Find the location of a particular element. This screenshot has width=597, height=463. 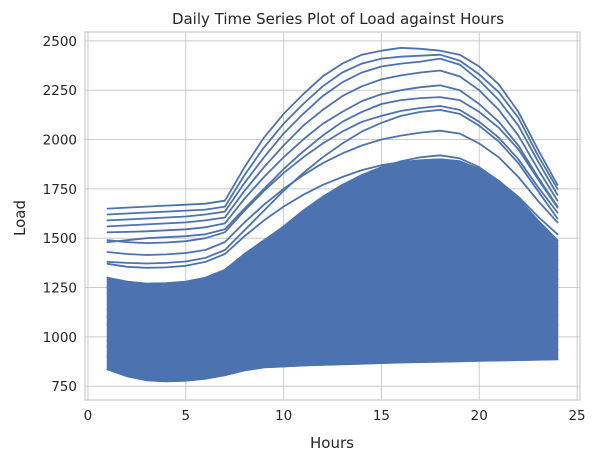

y-tick-label: 1000 is located at coordinates (60, 338).